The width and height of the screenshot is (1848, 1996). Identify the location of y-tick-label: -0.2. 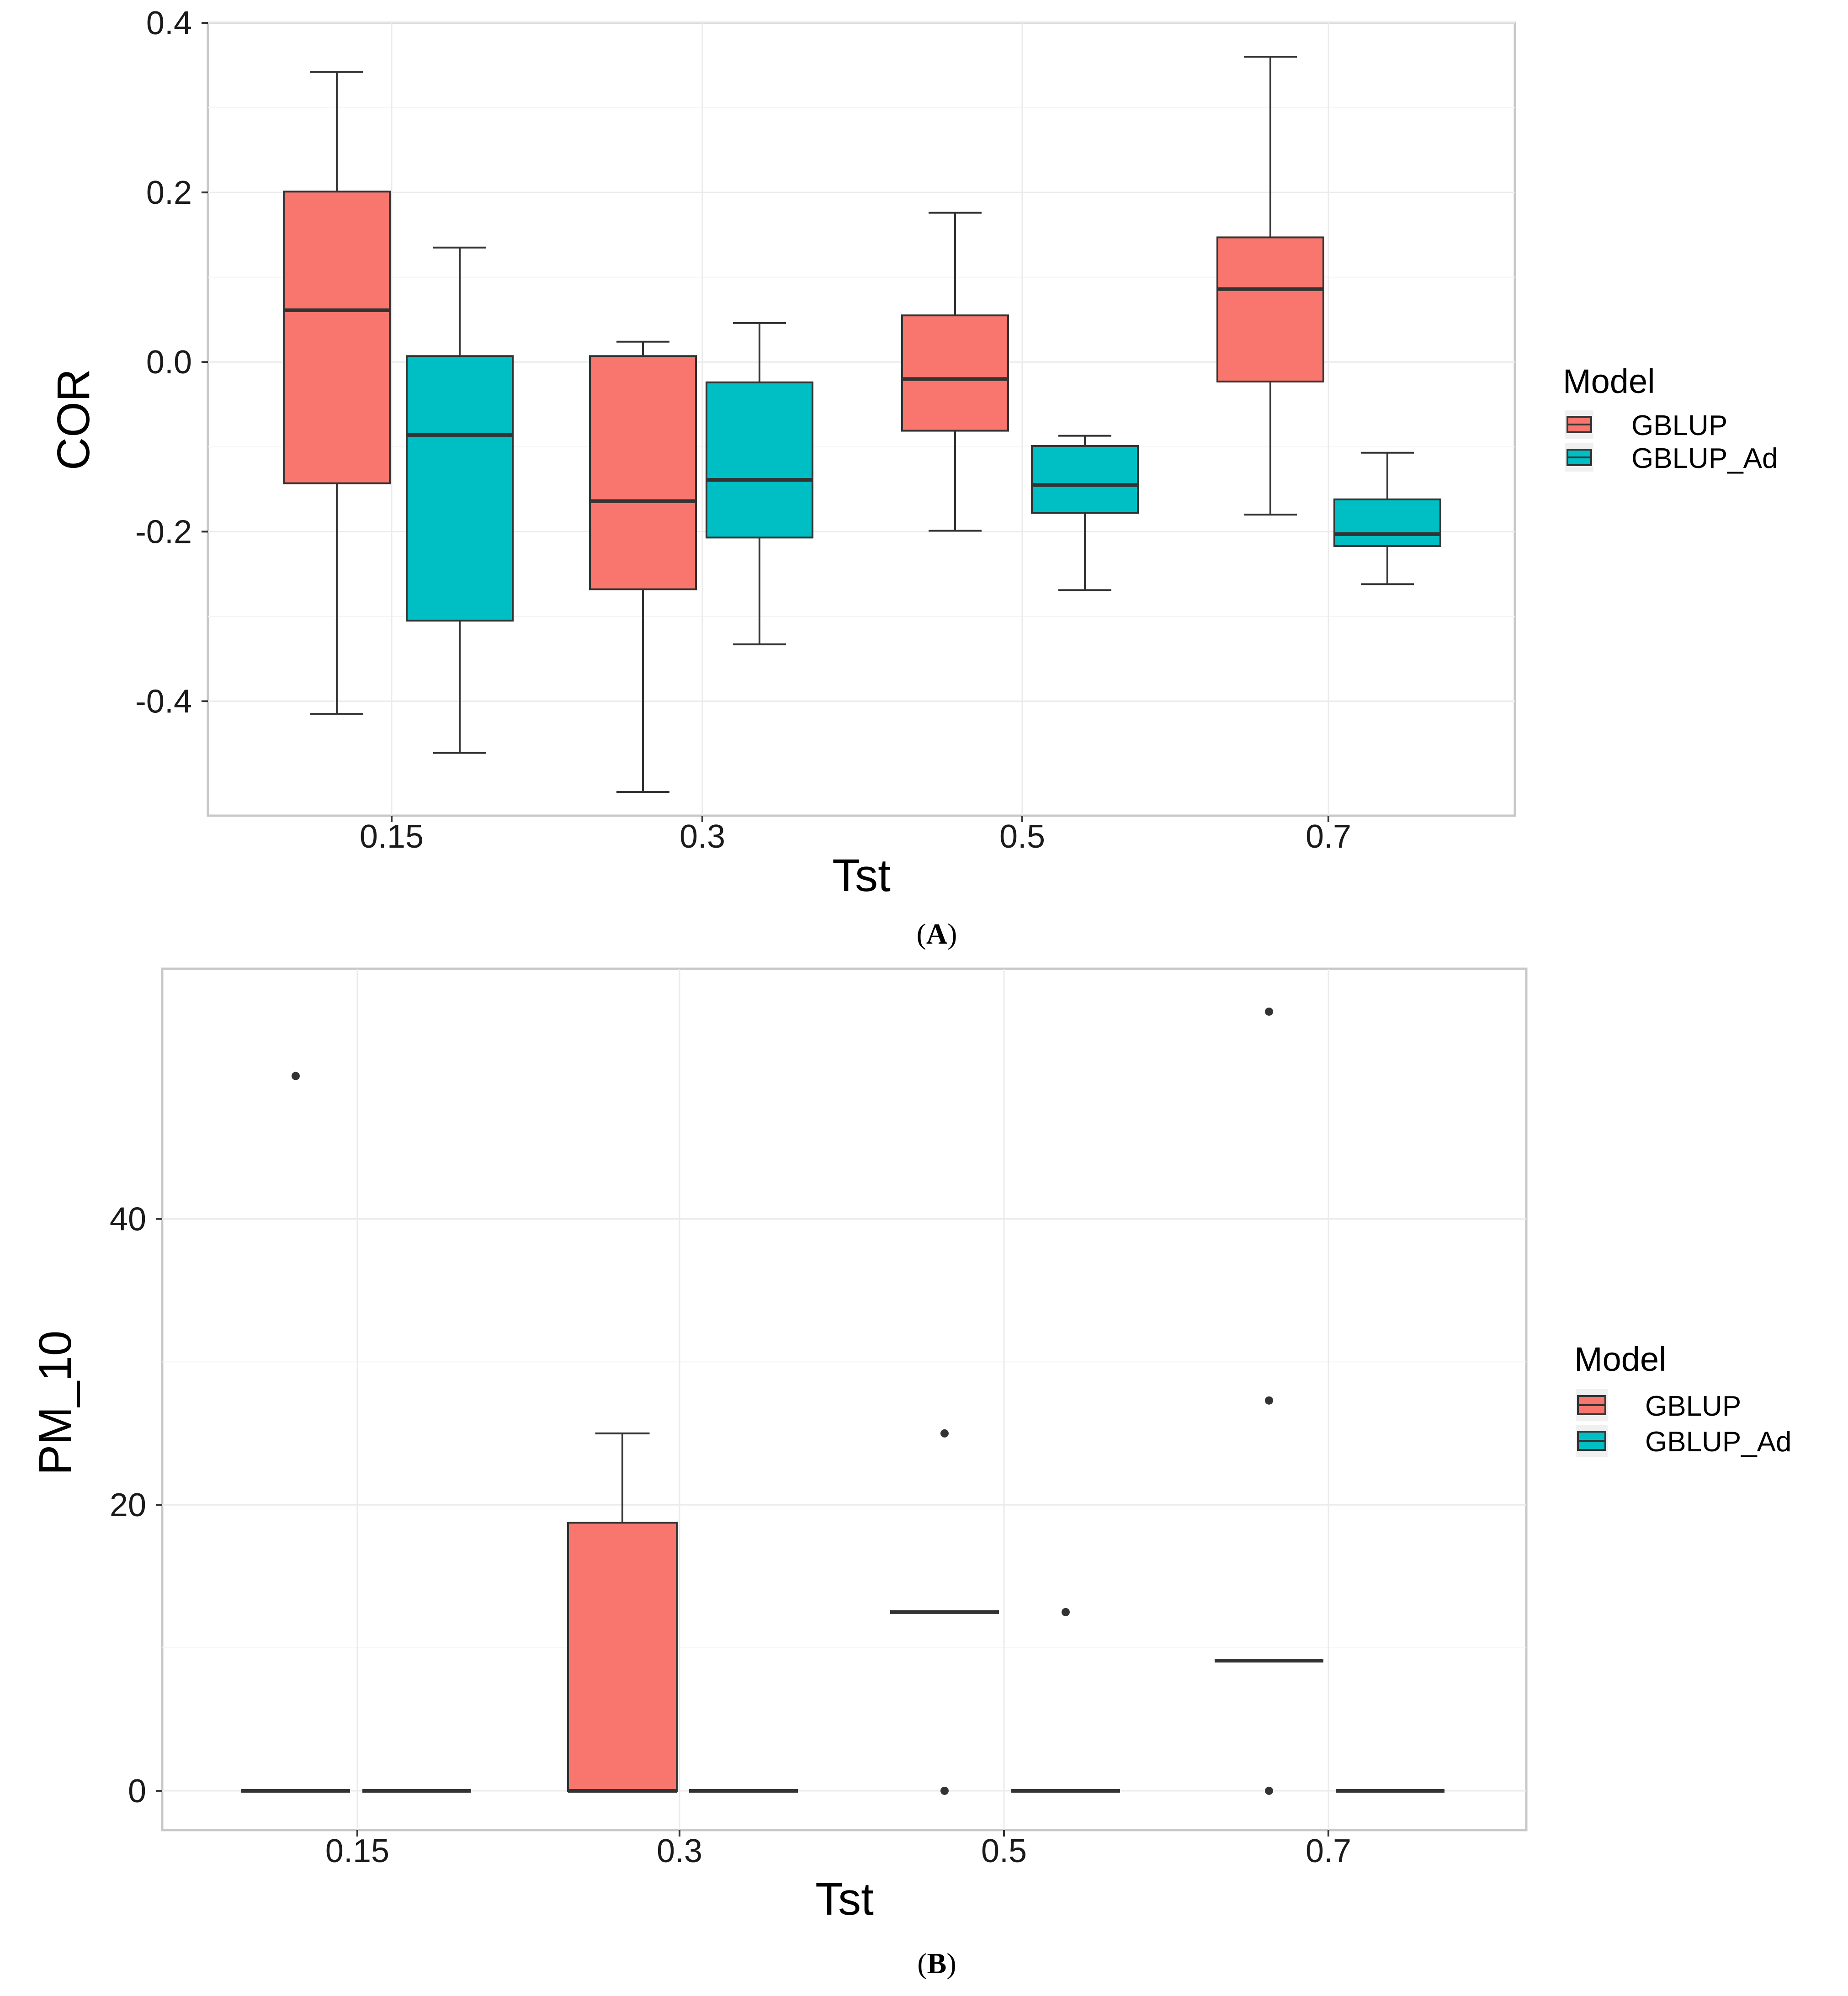
(163, 532).